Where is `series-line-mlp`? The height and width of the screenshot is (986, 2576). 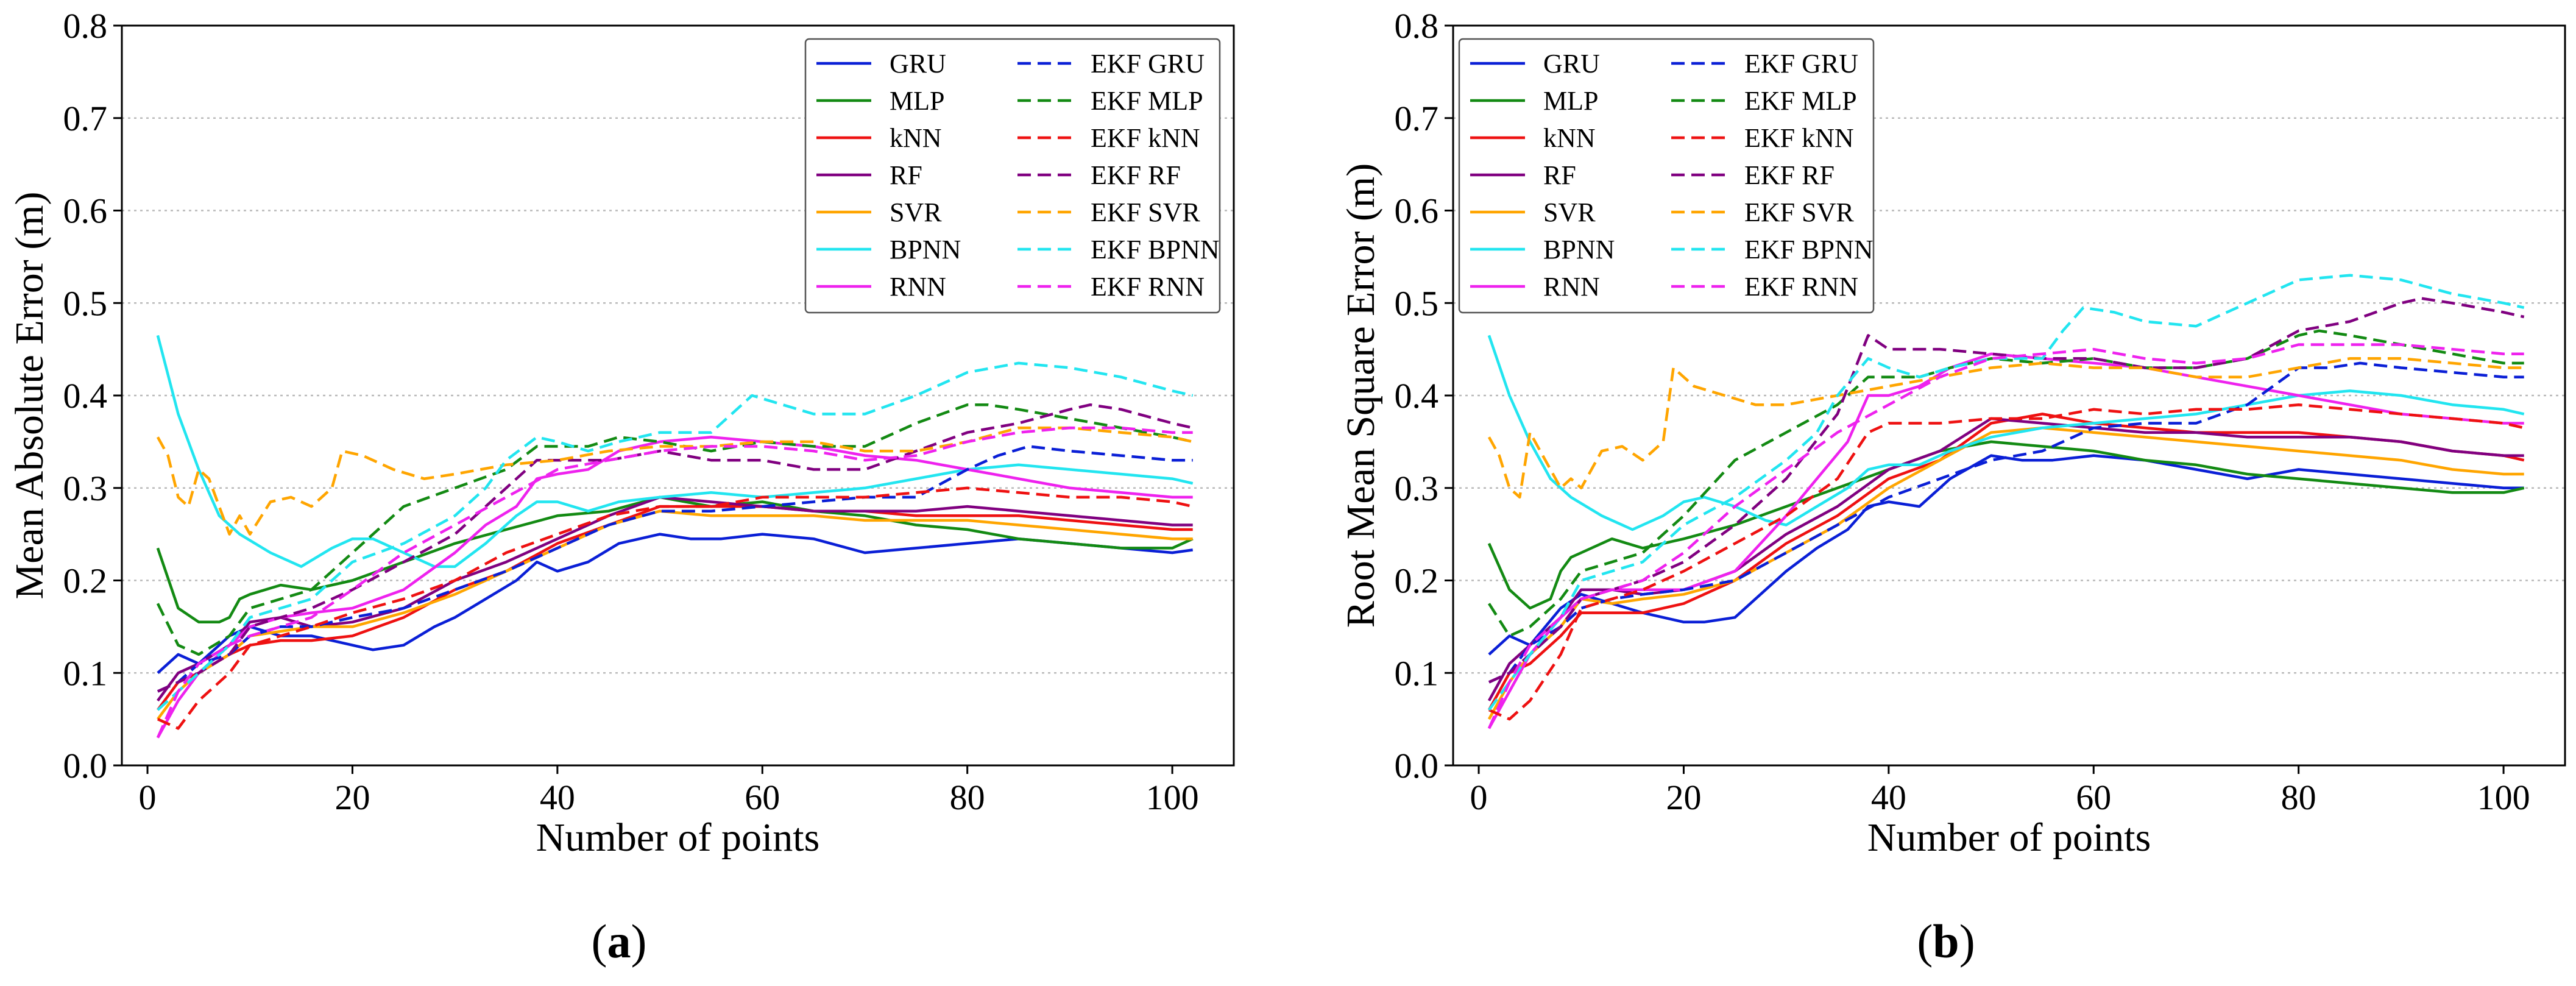 series-line-mlp is located at coordinates (675, 559).